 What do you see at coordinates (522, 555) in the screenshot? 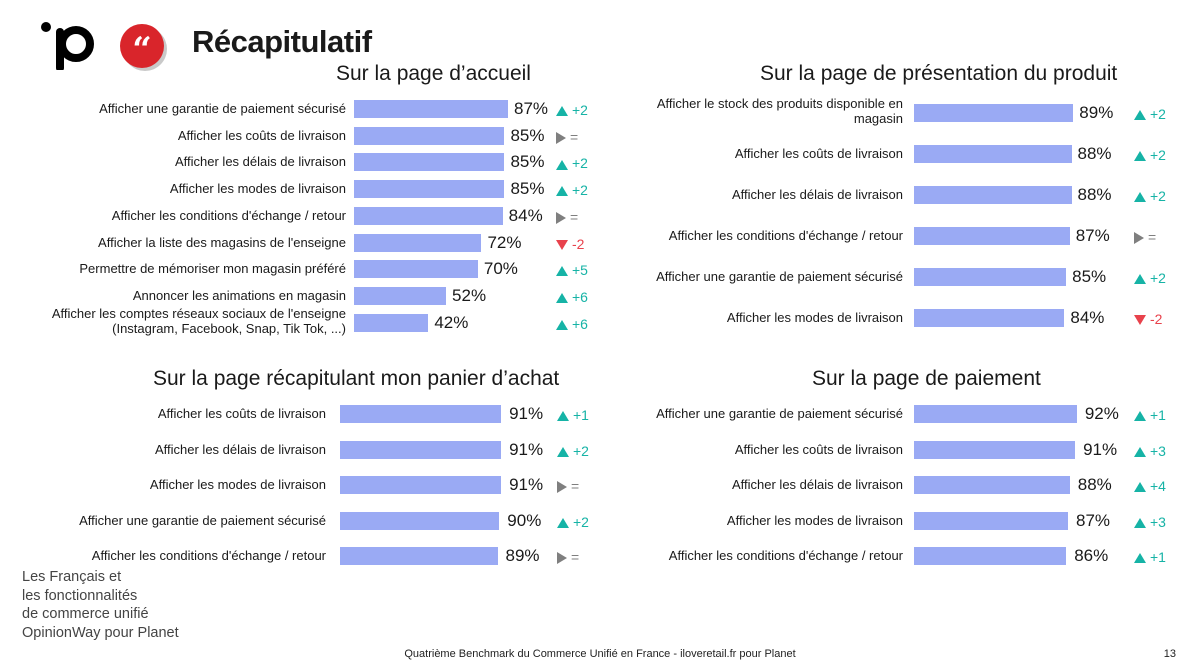
I see `data-label: 89%` at bounding box center [522, 555].